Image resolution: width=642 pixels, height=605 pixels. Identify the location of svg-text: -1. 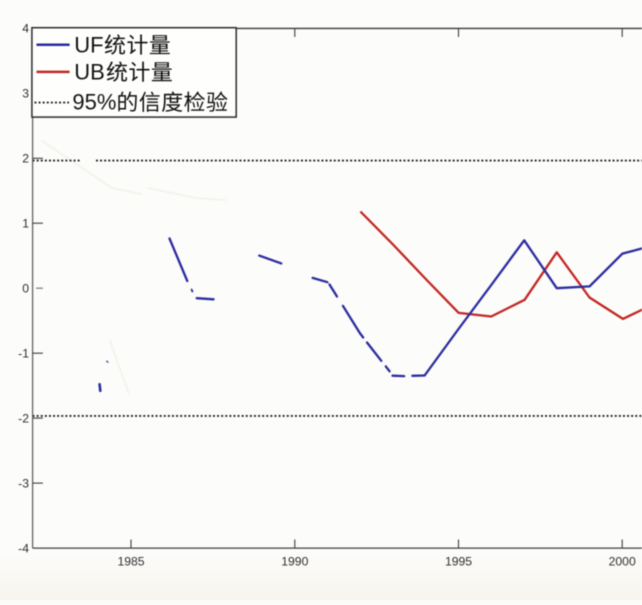
(23, 354).